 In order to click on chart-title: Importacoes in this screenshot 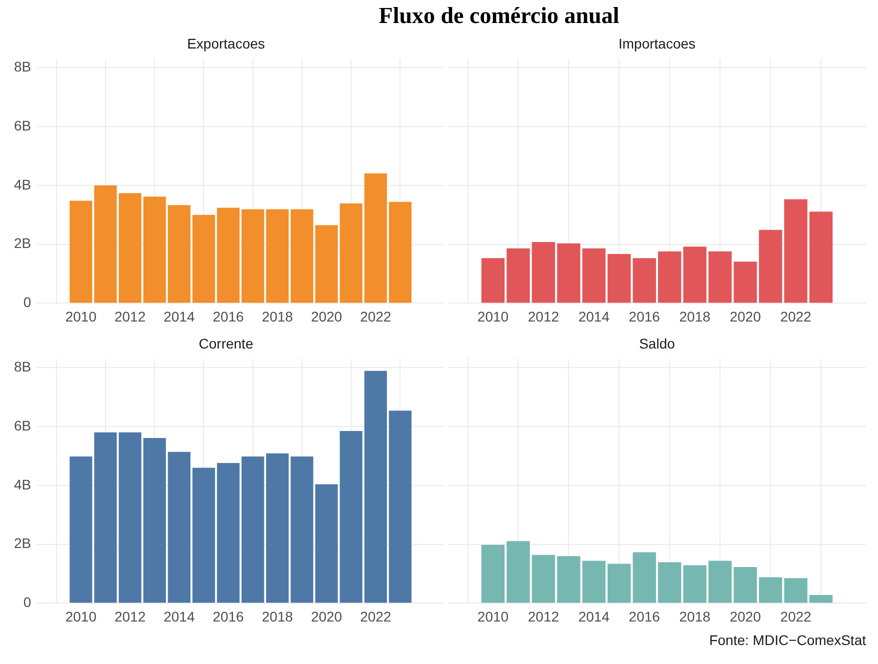, I will do `click(657, 43)`.